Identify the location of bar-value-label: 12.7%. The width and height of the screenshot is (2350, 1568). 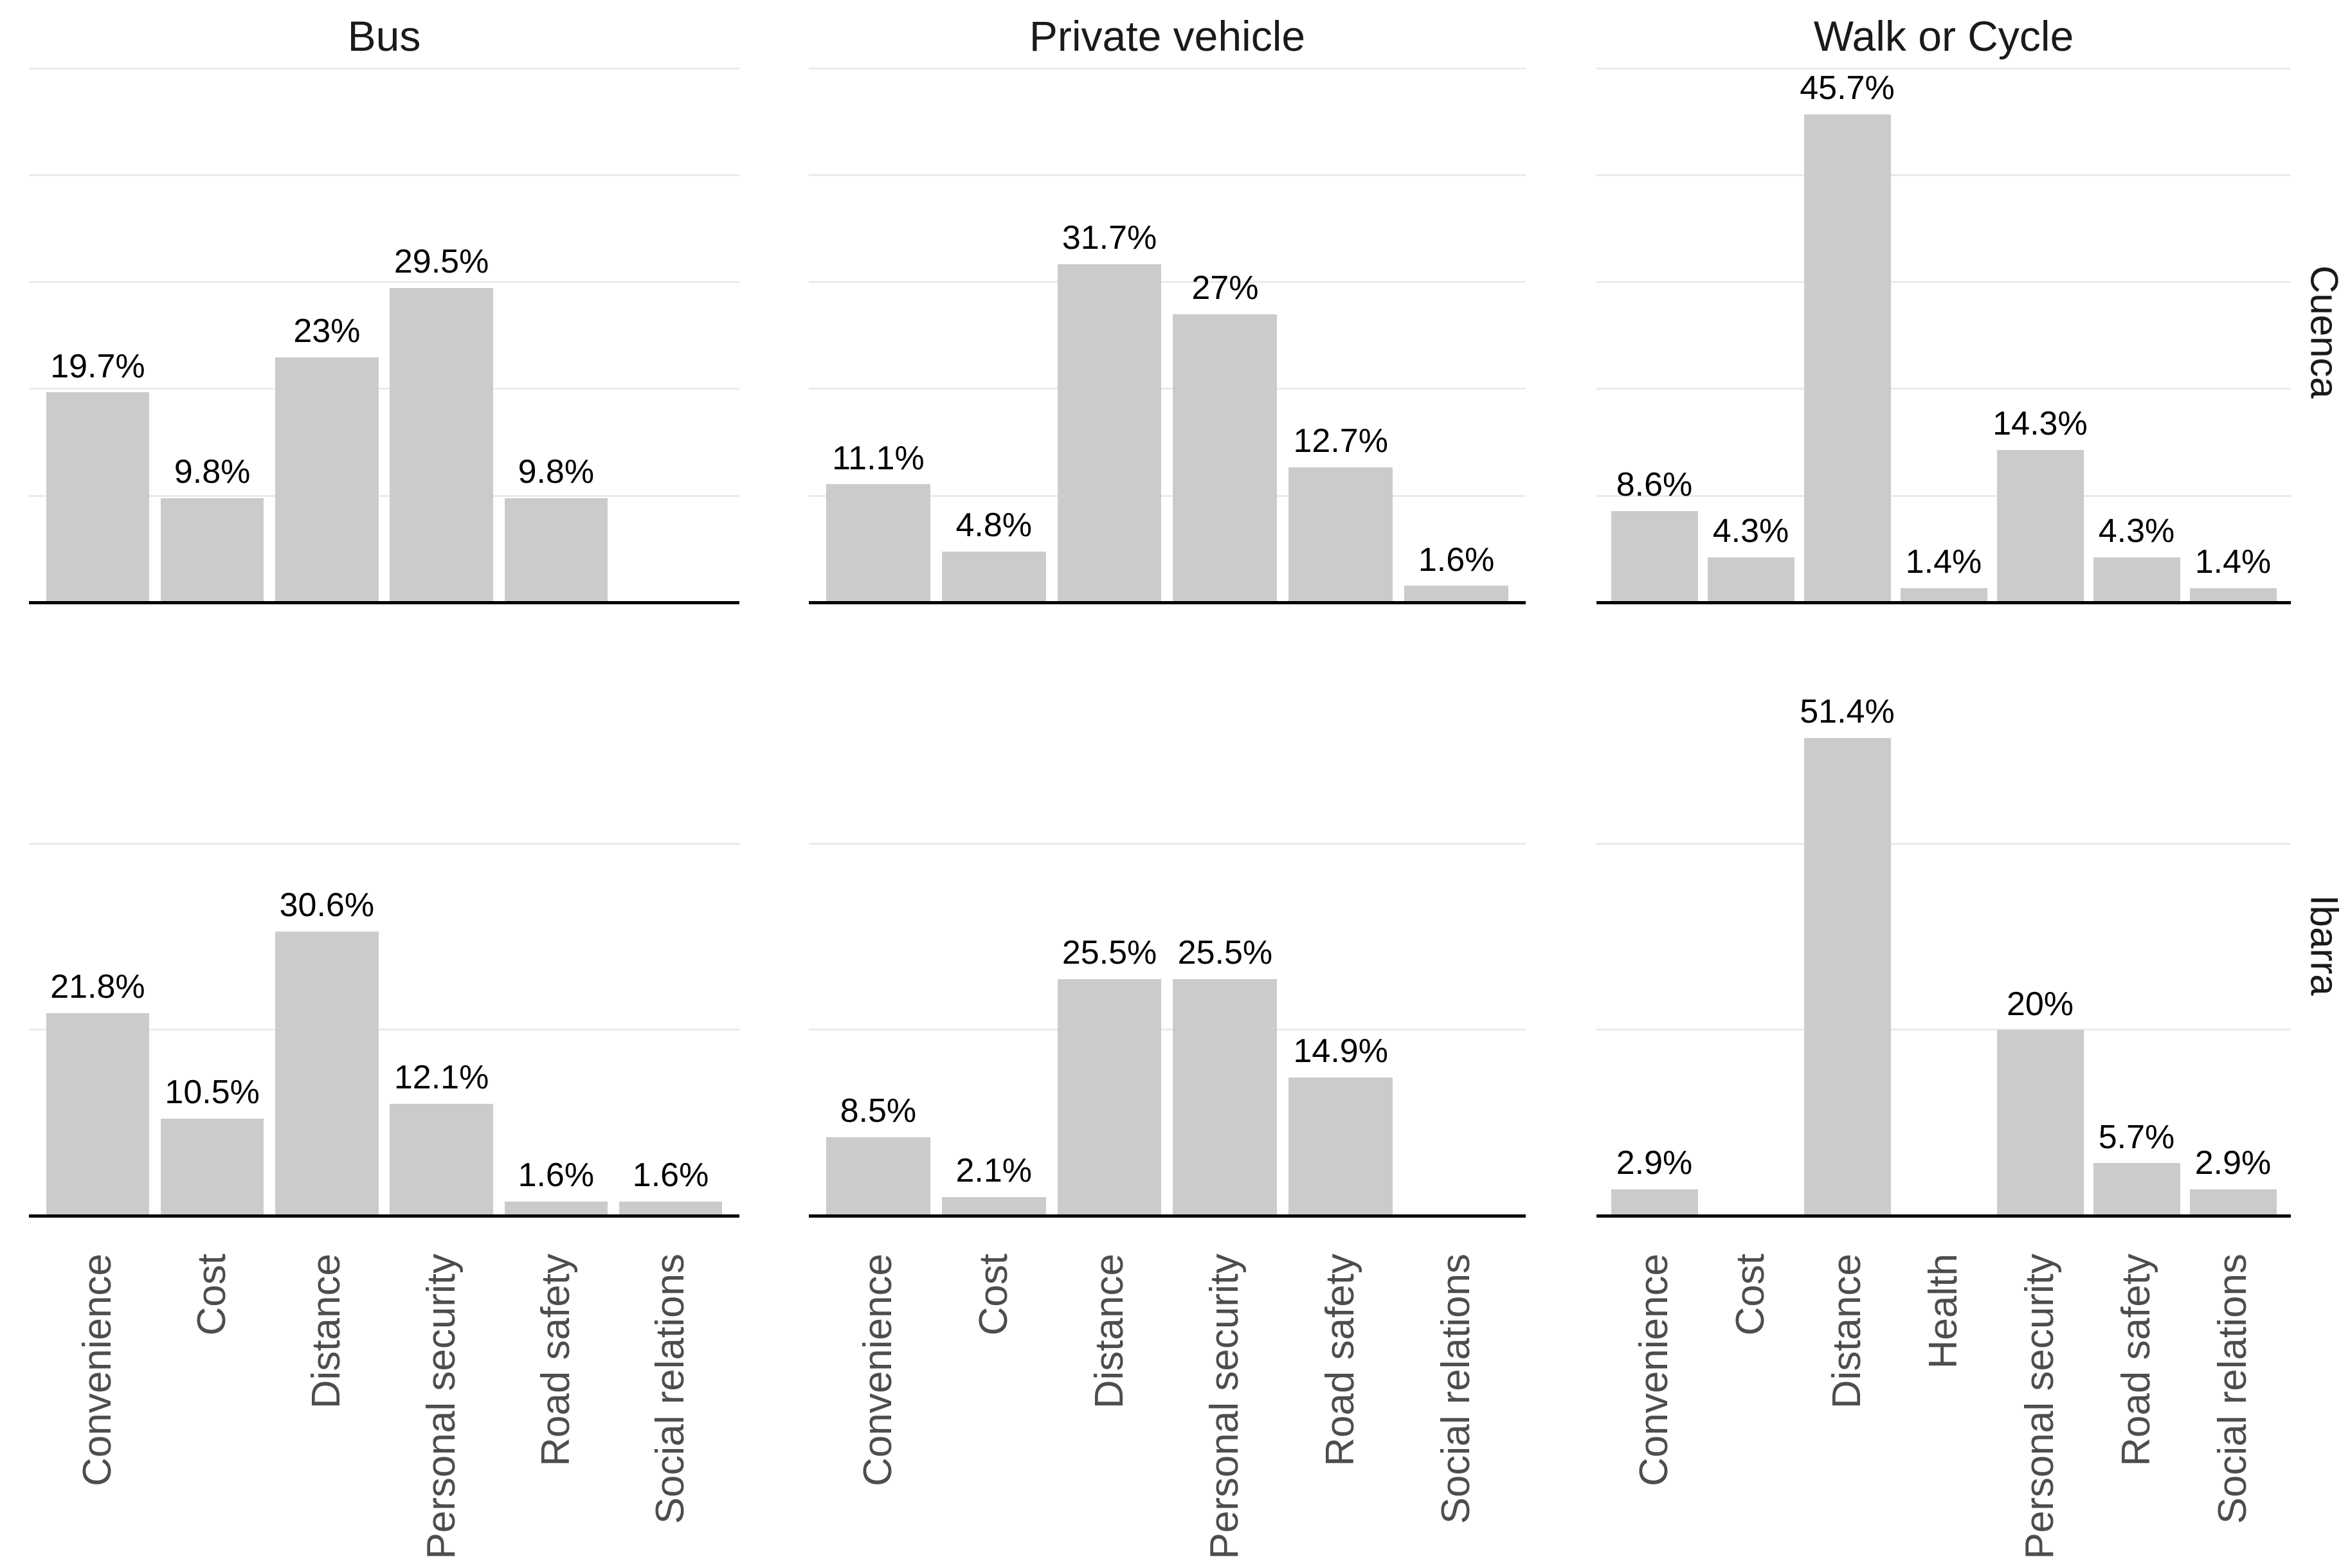
(1340, 441).